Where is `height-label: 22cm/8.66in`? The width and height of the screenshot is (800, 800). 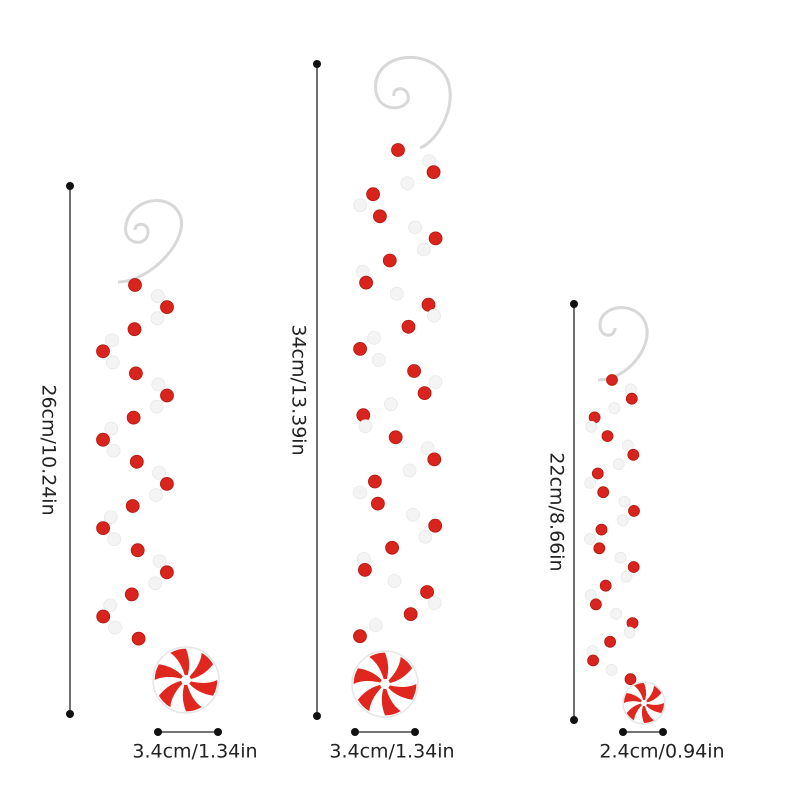
height-label: 22cm/8.66in is located at coordinates (557, 511).